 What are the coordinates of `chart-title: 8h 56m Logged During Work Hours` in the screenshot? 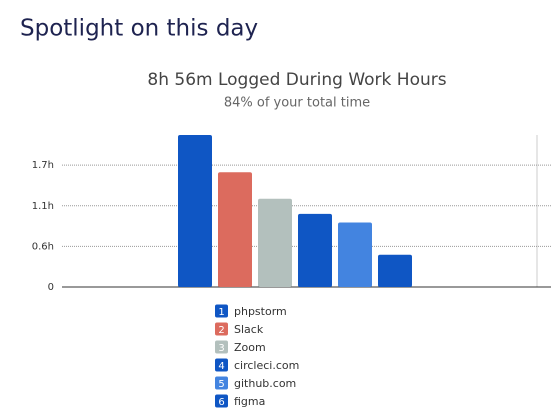 It's located at (296, 80).